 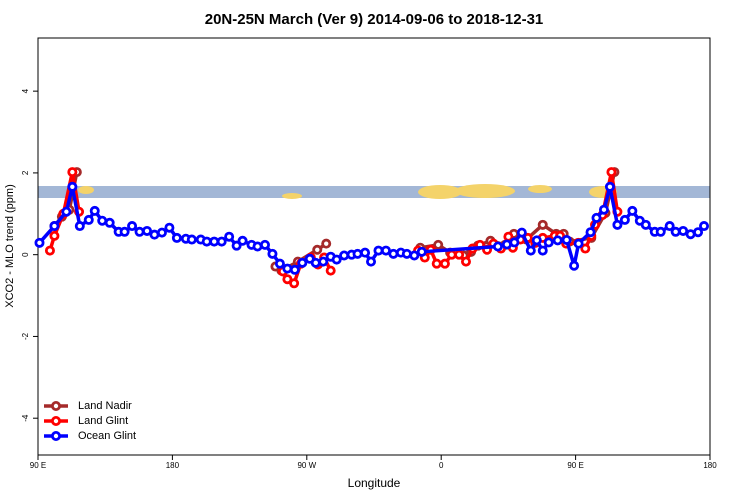 What do you see at coordinates (105, 406) in the screenshot?
I see `legend-label: Land Nadir` at bounding box center [105, 406].